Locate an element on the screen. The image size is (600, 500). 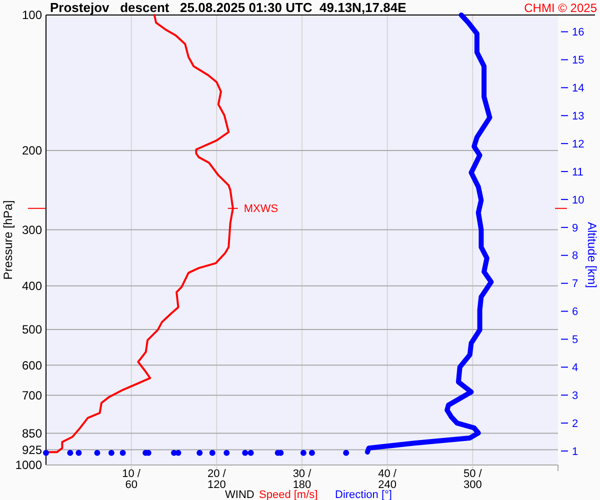
y-tick-label: 200 is located at coordinates (32, 151).